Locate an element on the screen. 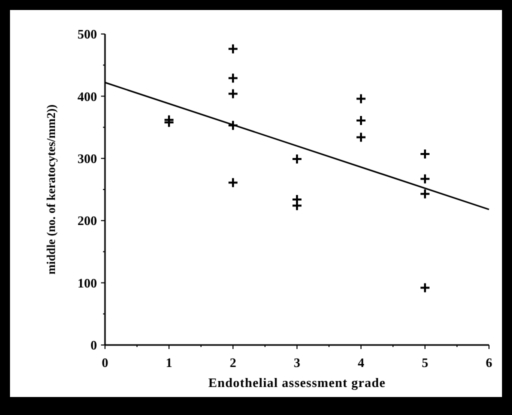 This screenshot has height=415, width=512. y-tick-label: 400 is located at coordinates (87, 96).